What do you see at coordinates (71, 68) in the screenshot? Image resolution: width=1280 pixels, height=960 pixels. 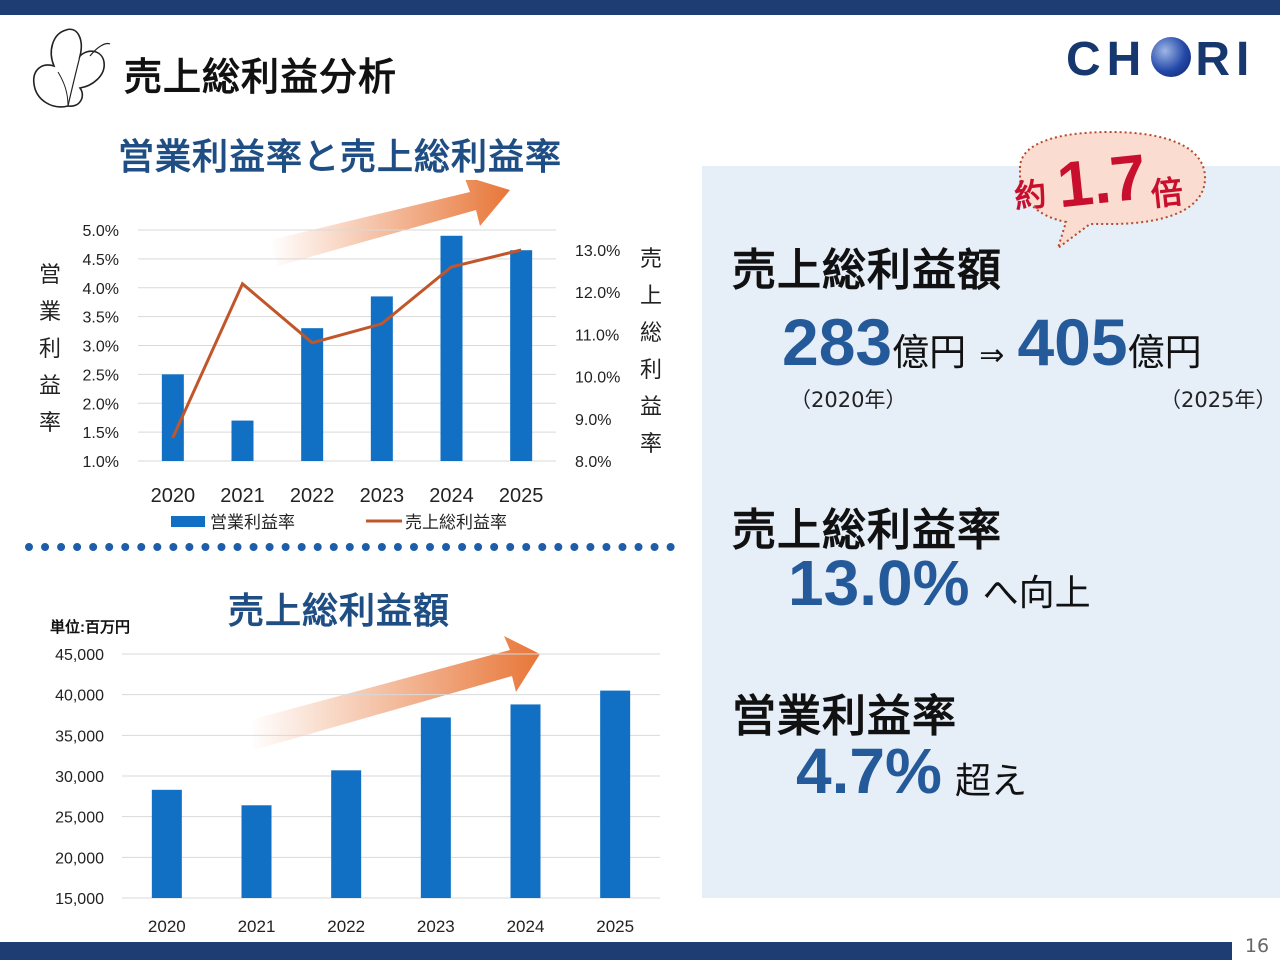 I see `butterfly-icon` at bounding box center [71, 68].